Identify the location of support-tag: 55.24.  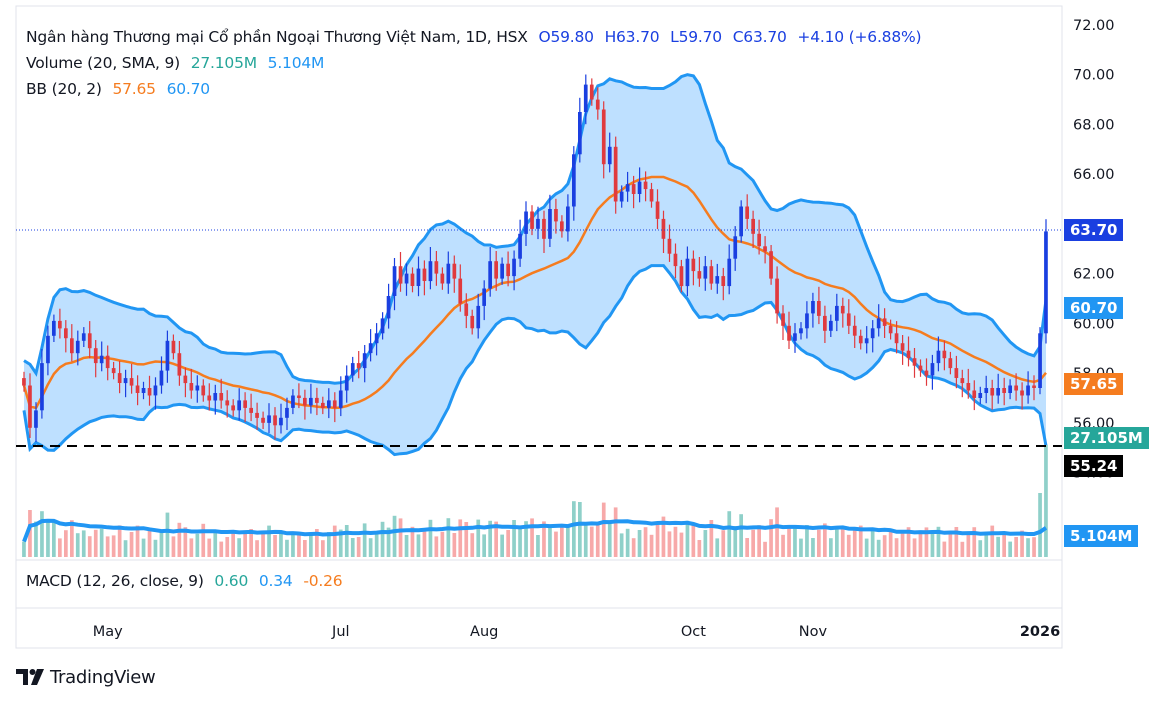
(1094, 466).